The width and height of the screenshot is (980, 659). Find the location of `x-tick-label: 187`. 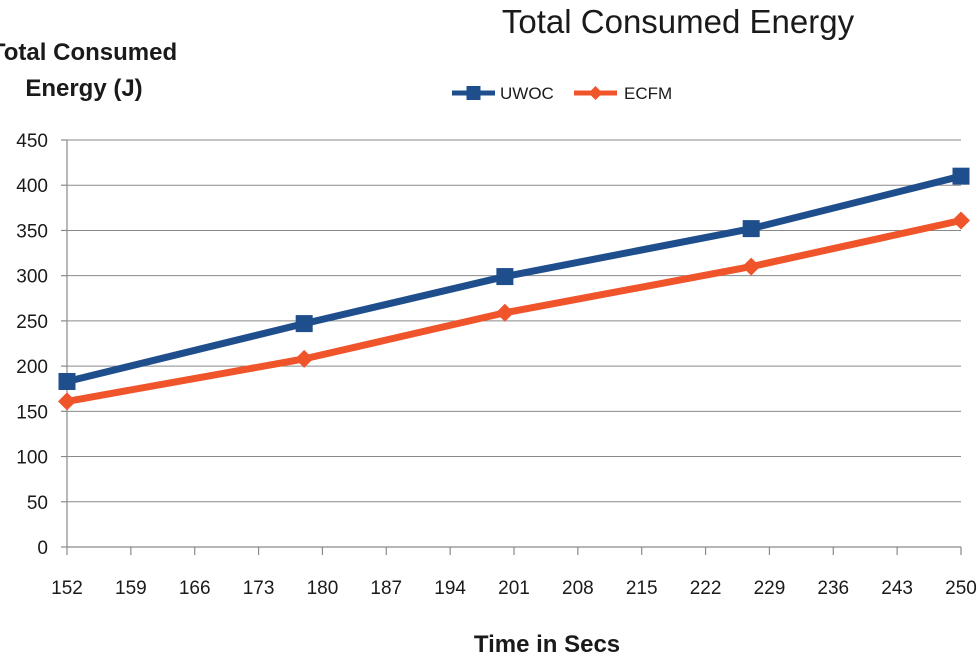

x-tick-label: 187 is located at coordinates (386, 588).